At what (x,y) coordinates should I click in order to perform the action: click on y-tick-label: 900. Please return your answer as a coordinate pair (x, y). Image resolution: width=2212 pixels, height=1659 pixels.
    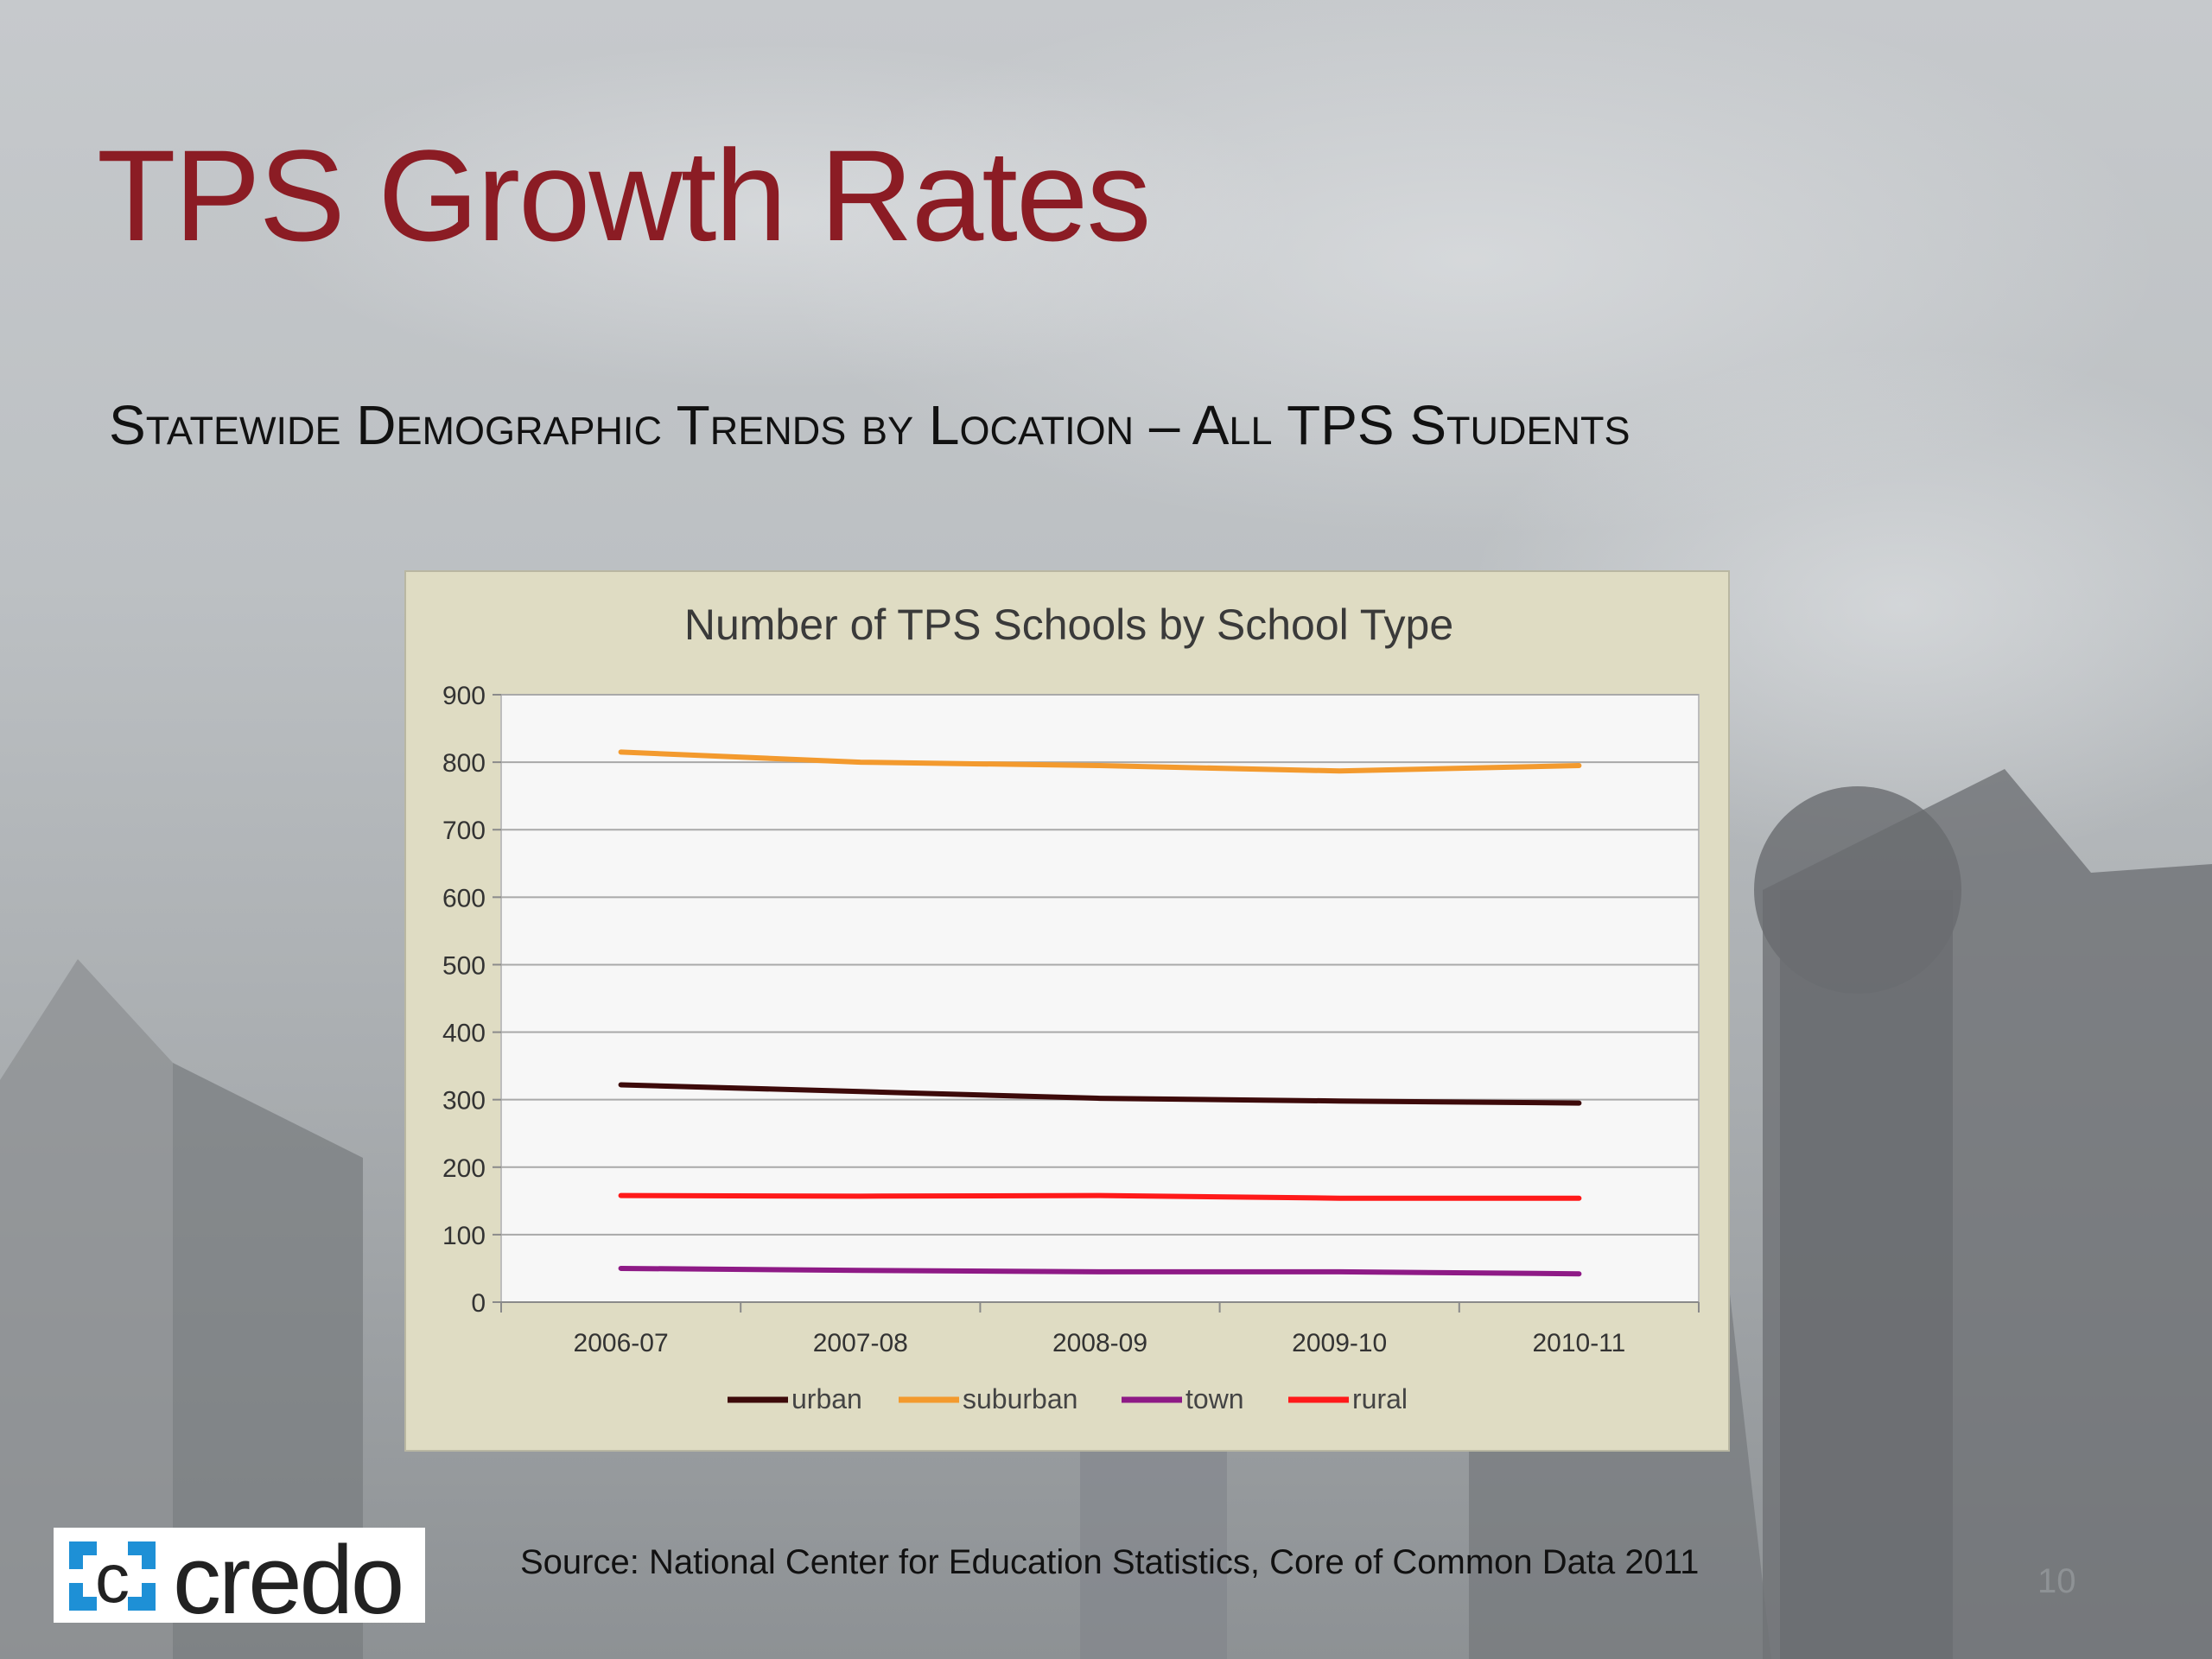
    Looking at the image, I should click on (464, 696).